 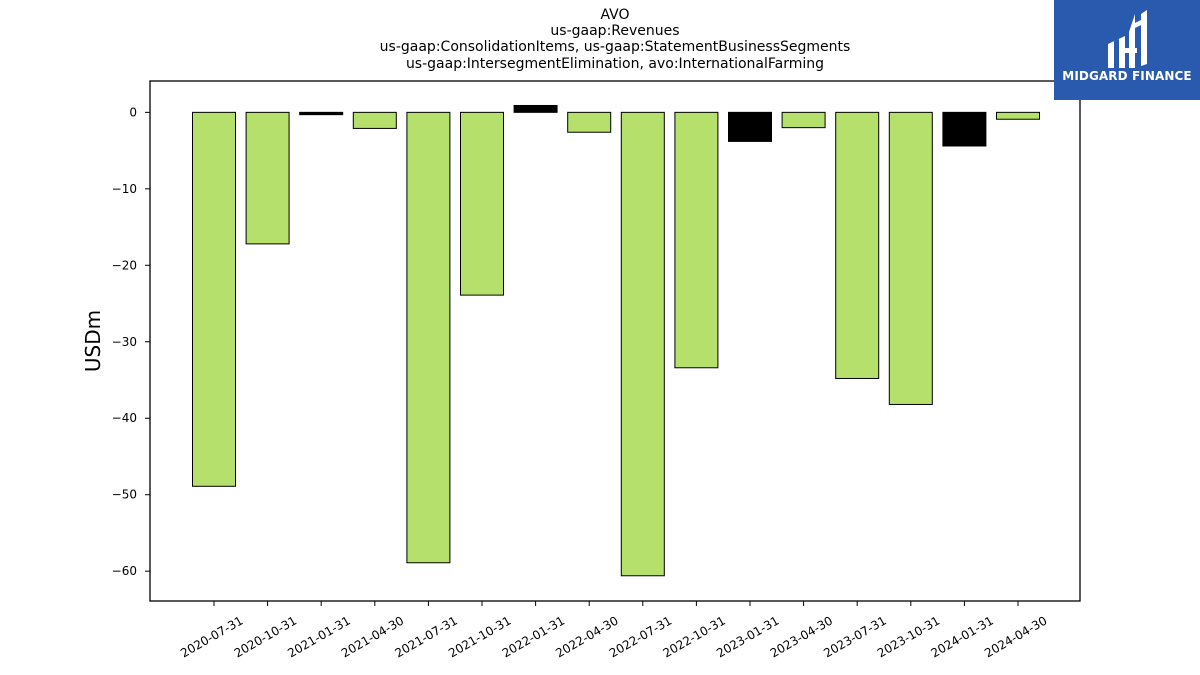 I want to click on y-tick-label: −10, so click(x=124, y=189).